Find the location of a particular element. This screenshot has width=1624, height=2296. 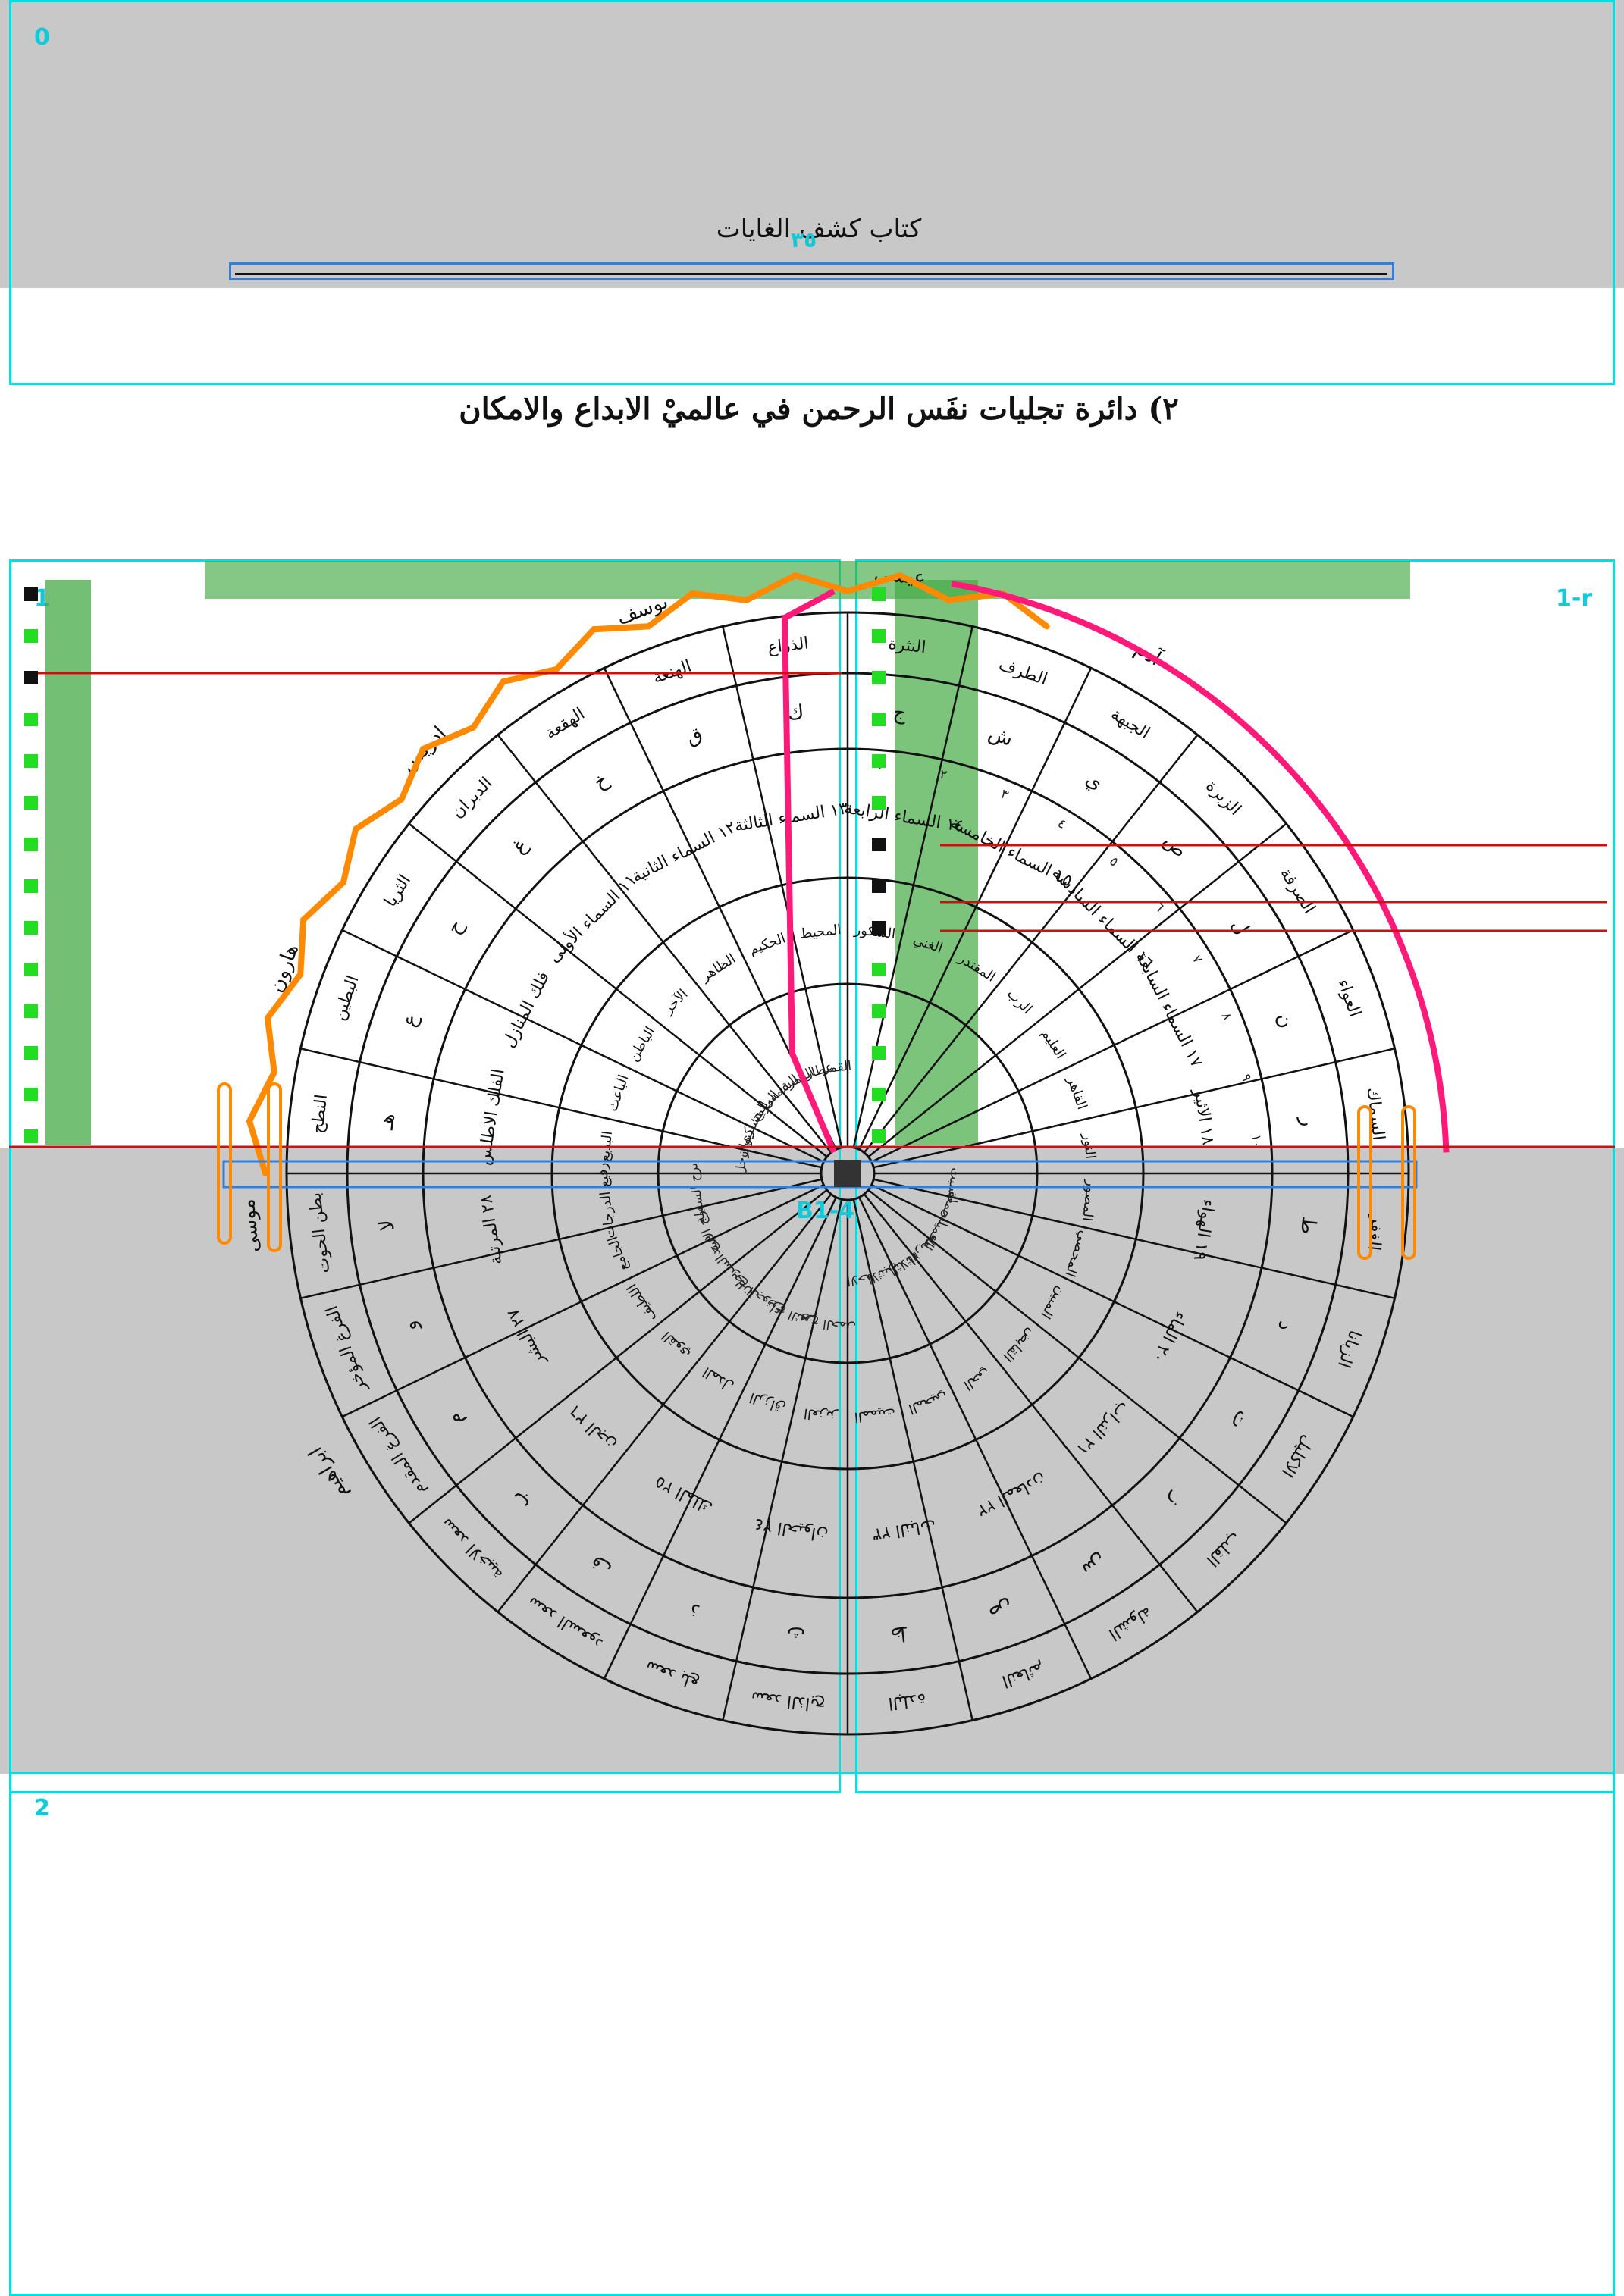

ring-text-letter: د is located at coordinates (1285, 1326).